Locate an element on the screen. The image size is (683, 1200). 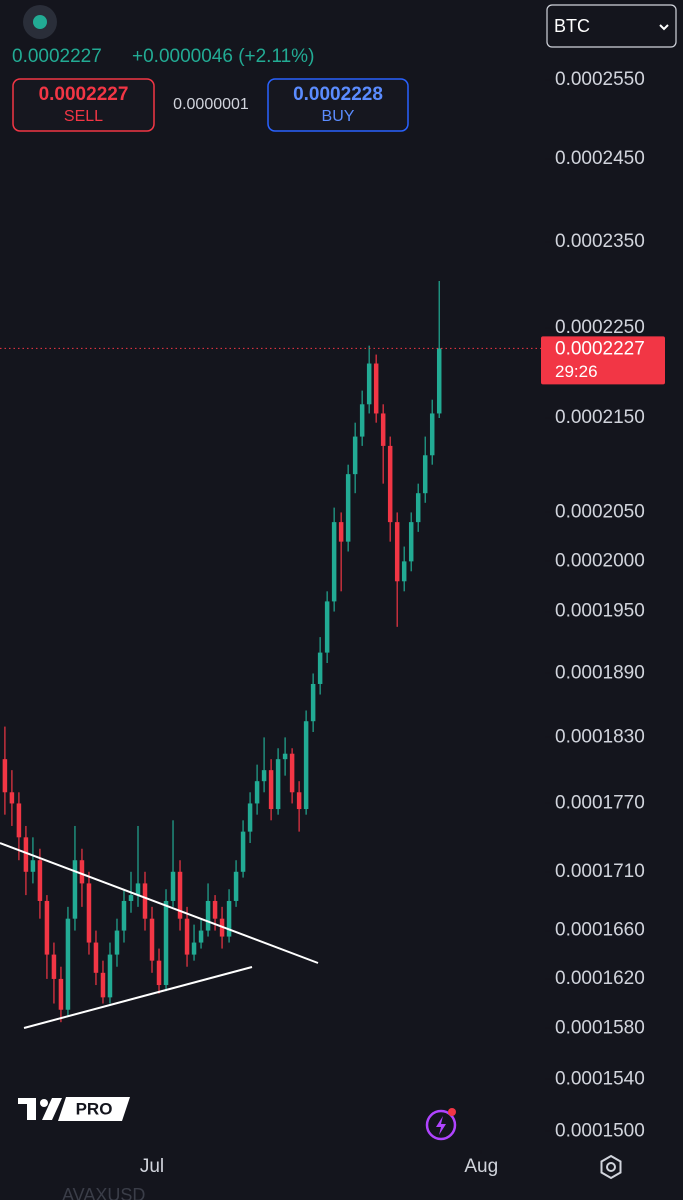
y-tick-label: 0.0001660 is located at coordinates (600, 930).